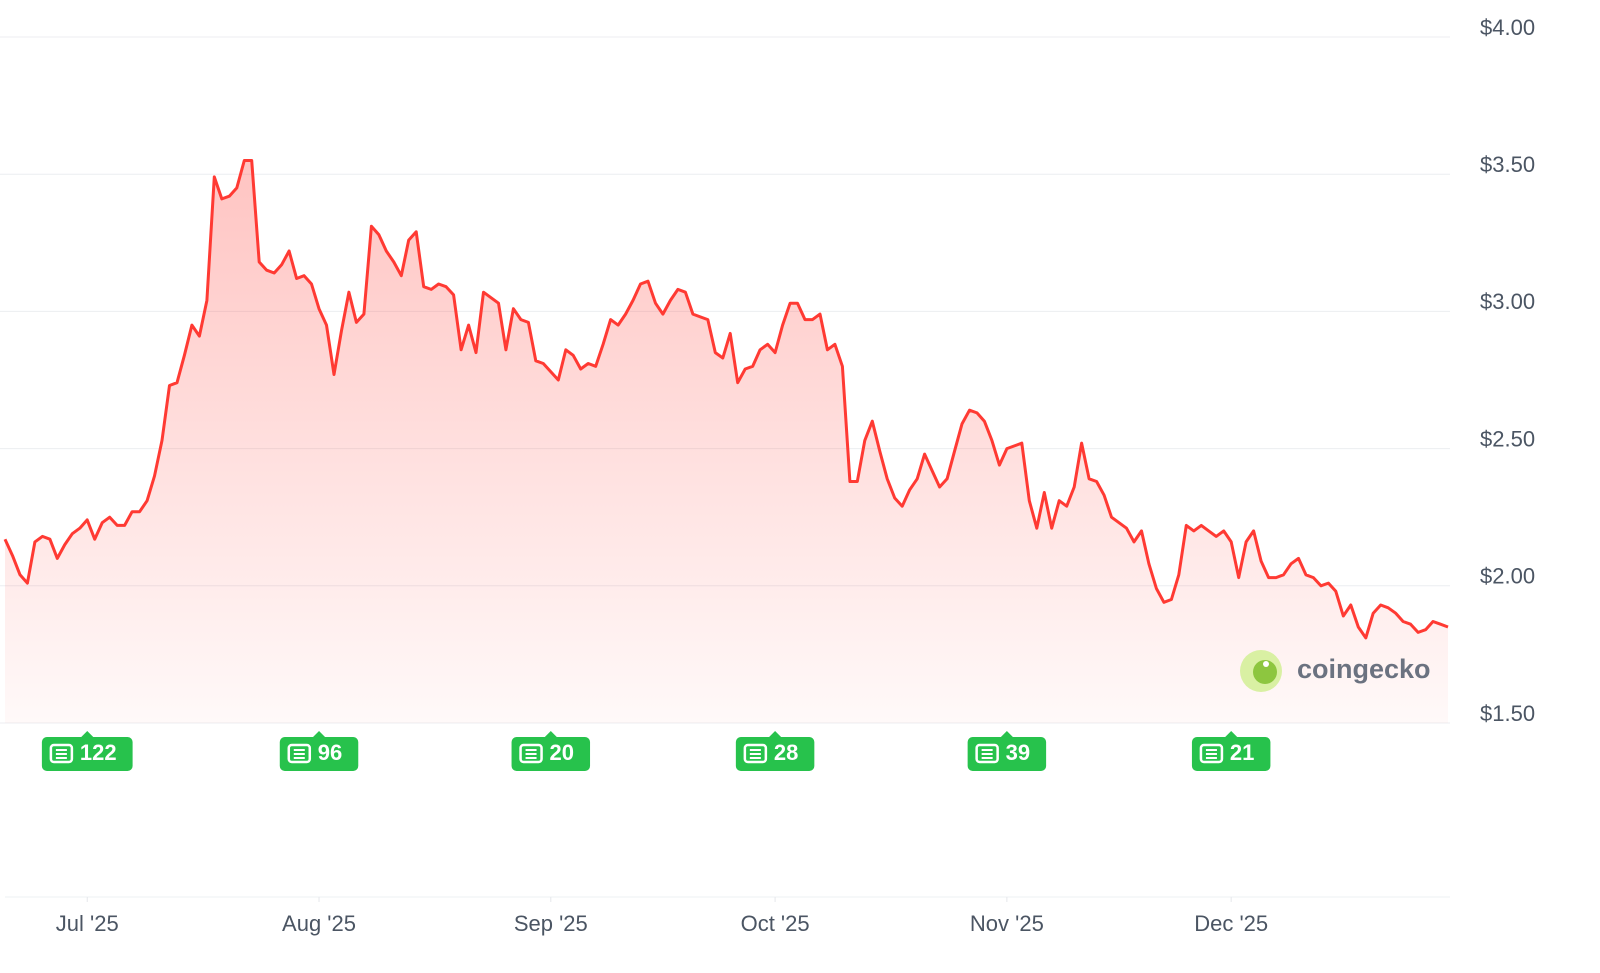  Describe the element at coordinates (98, 752) in the screenshot. I see `news-count: 122` at that location.